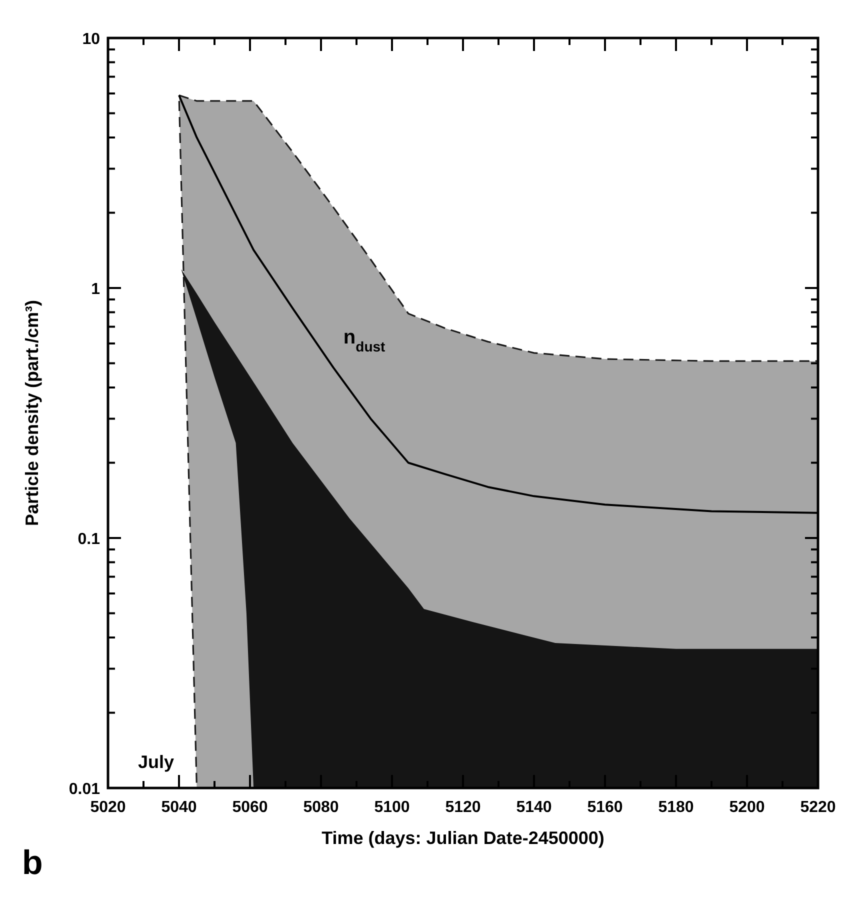 This screenshot has width=858, height=903. Describe the element at coordinates (463, 838) in the screenshot. I see `x-axis-title: Time (days: Julian Date-2450000)` at that location.